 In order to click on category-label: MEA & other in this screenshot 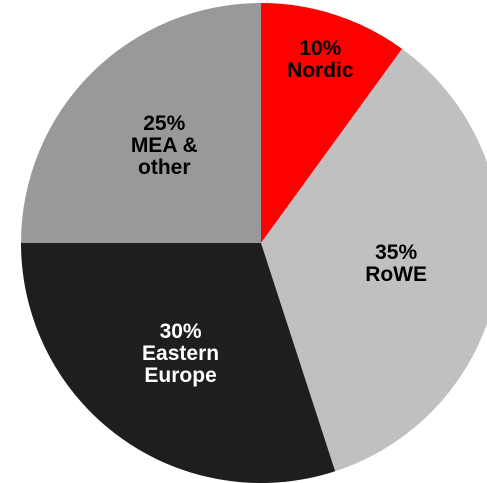, I will do `click(164, 157)`.